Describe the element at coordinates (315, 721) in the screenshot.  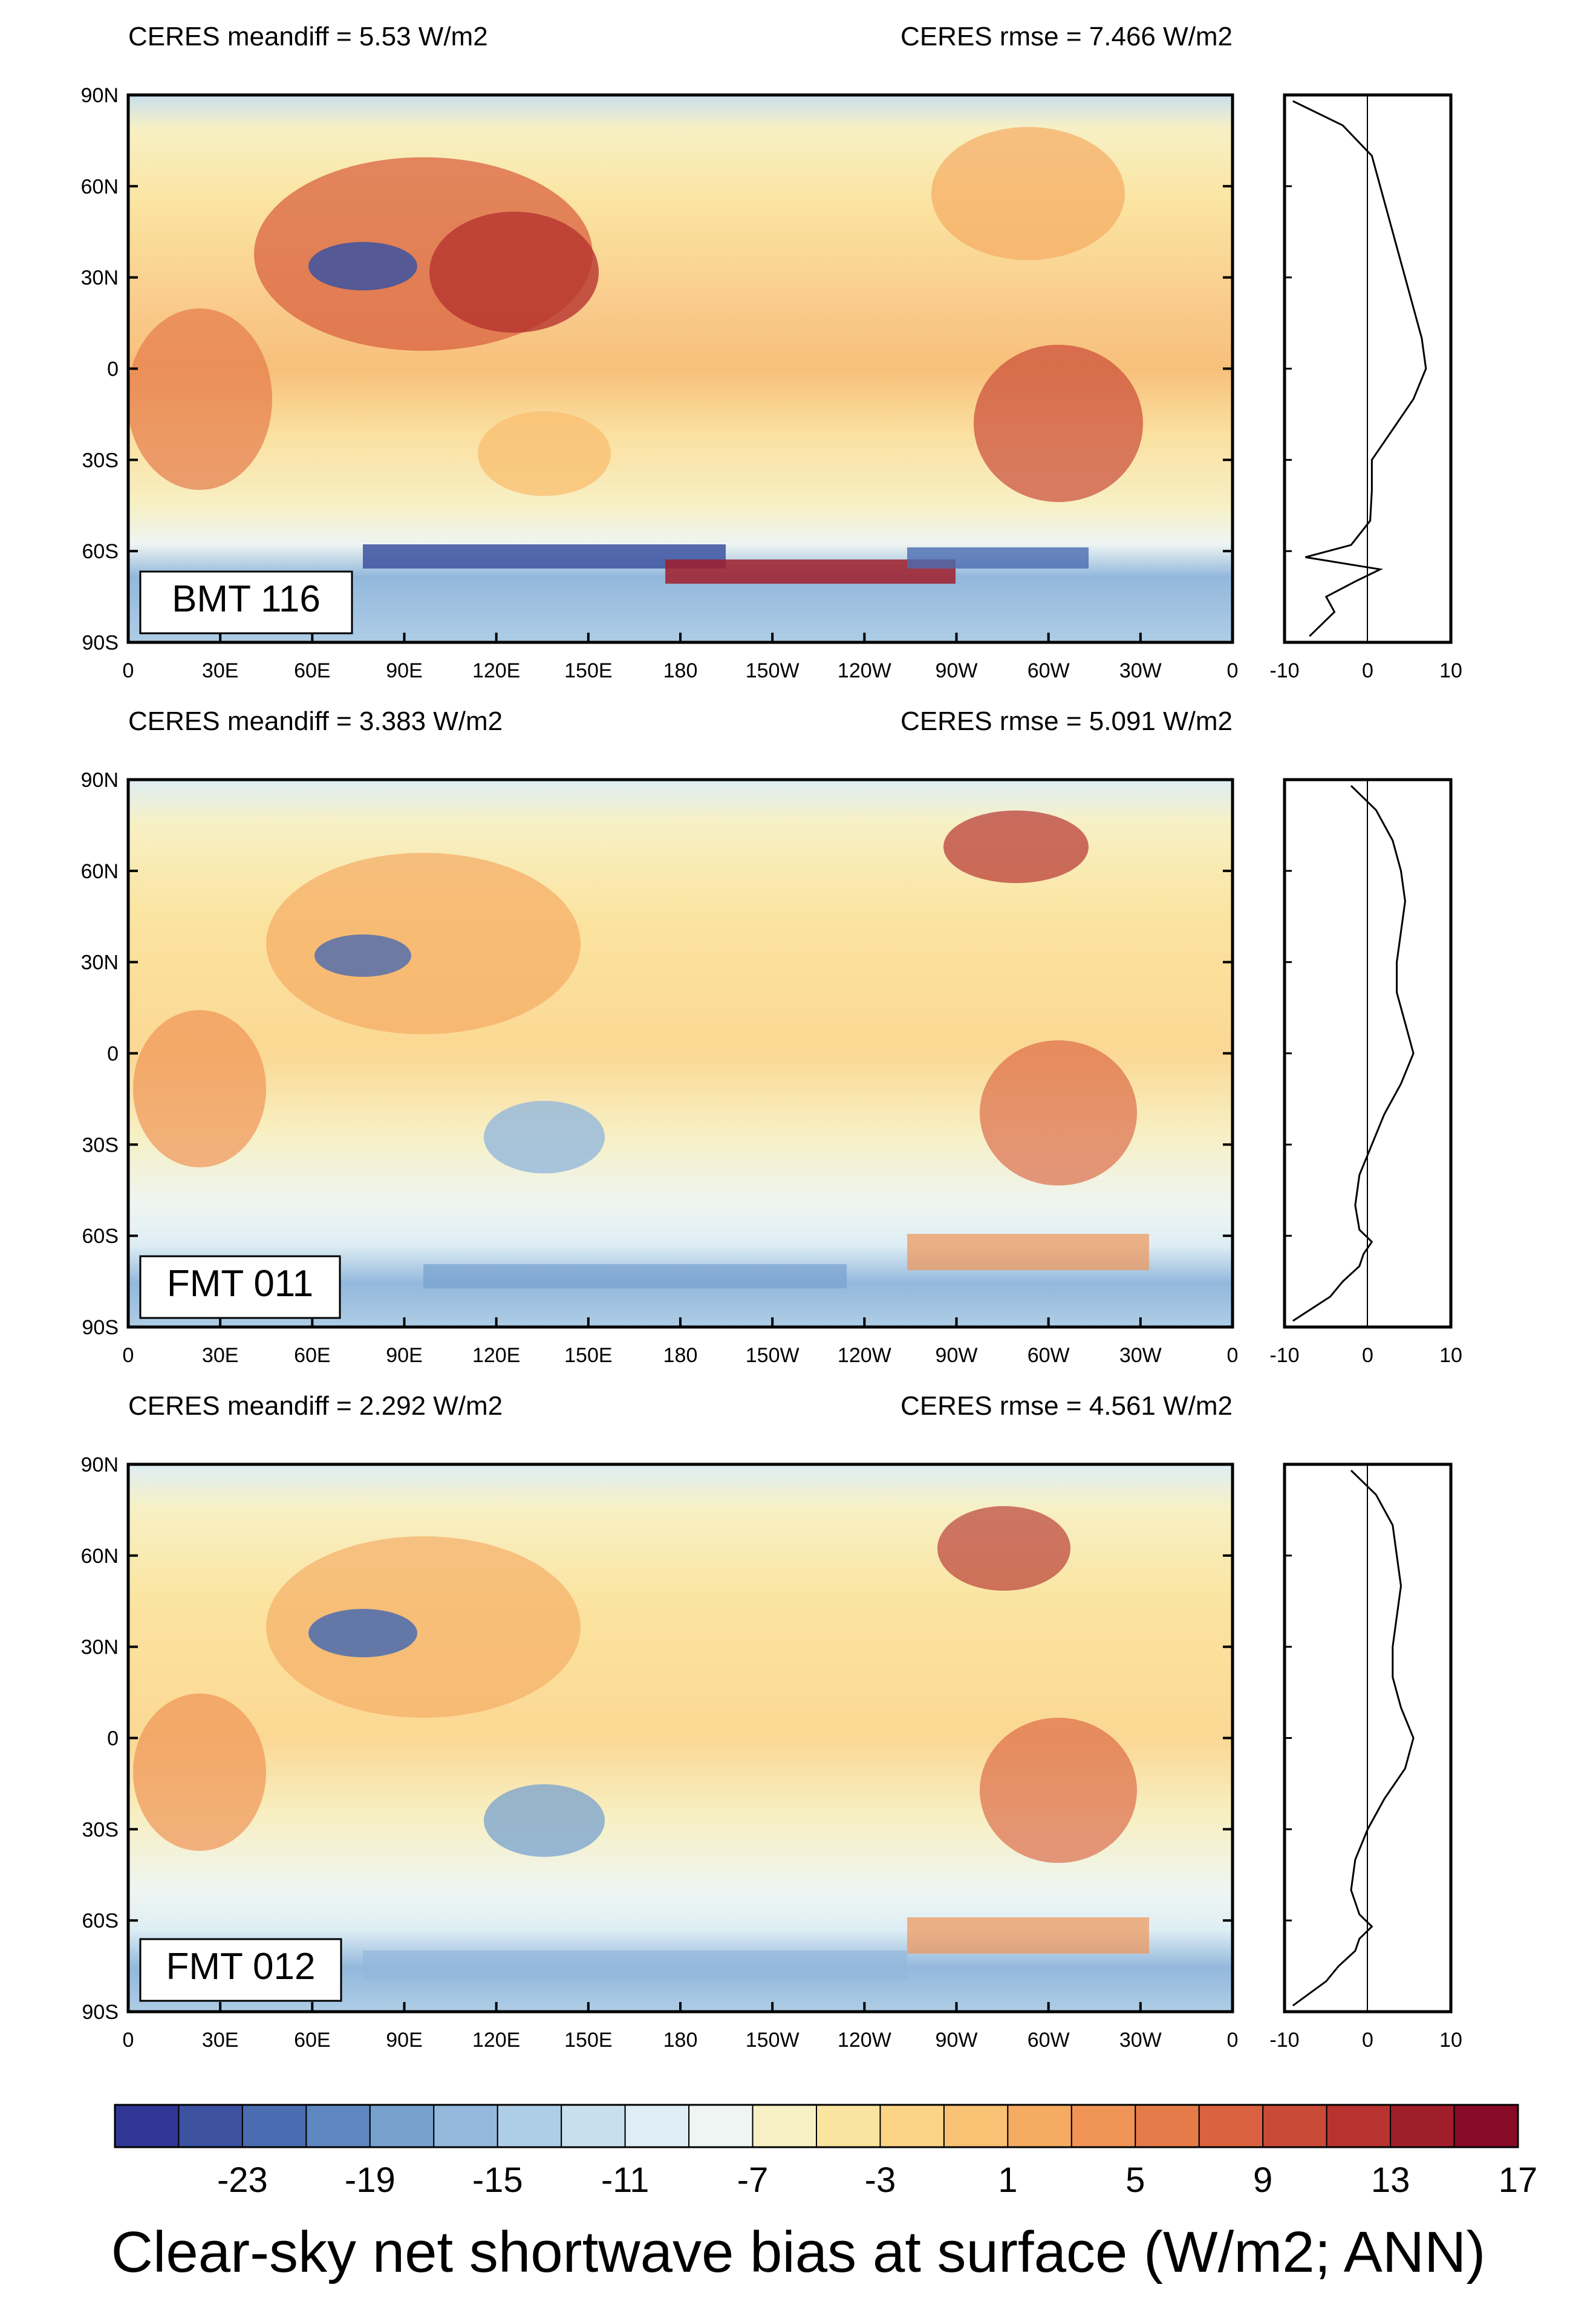
I see `meandiff-text: CERES meandiff = 3.383 W/m2` at that location.